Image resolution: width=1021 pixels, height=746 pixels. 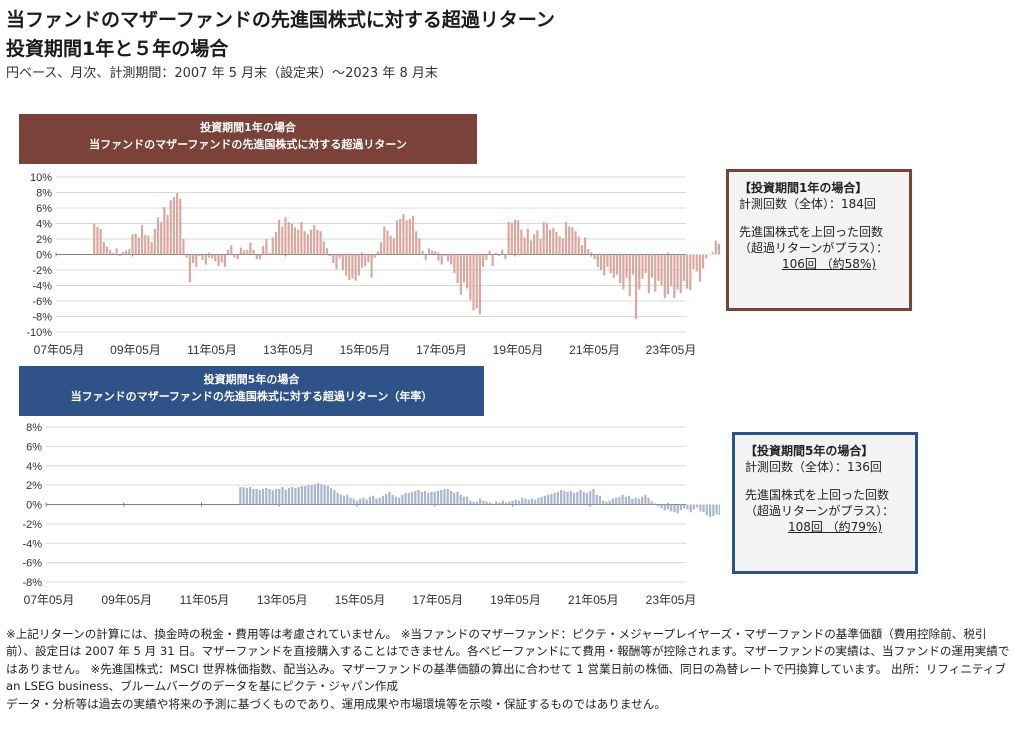 I want to click on info2-label1: 先進国株式を上回った回数, so click(x=817, y=495).